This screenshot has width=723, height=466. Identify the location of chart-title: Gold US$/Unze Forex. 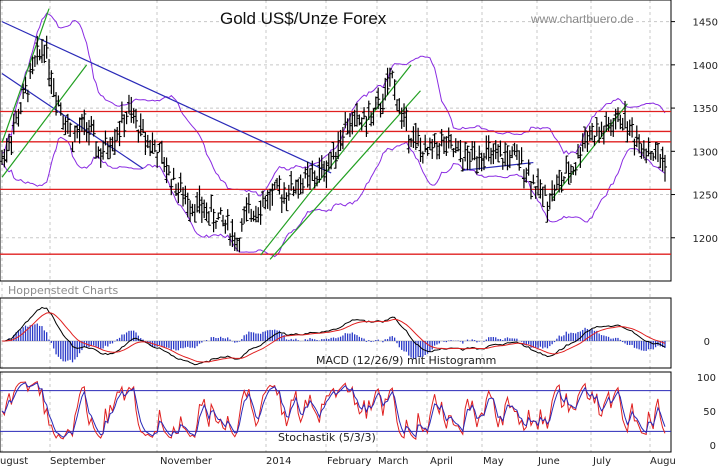
(303, 18).